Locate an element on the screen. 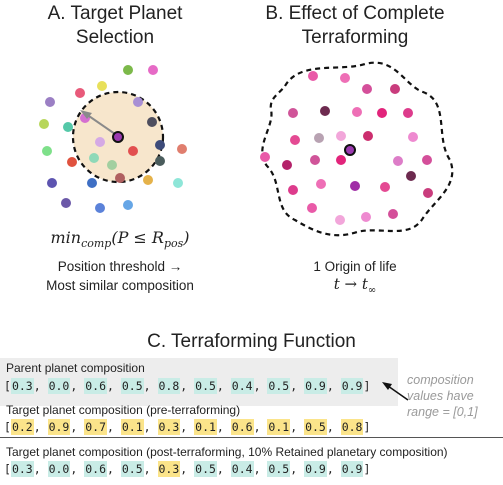 This screenshot has width=503, height=485. composition-value: 0.7 is located at coordinates (95, 427).